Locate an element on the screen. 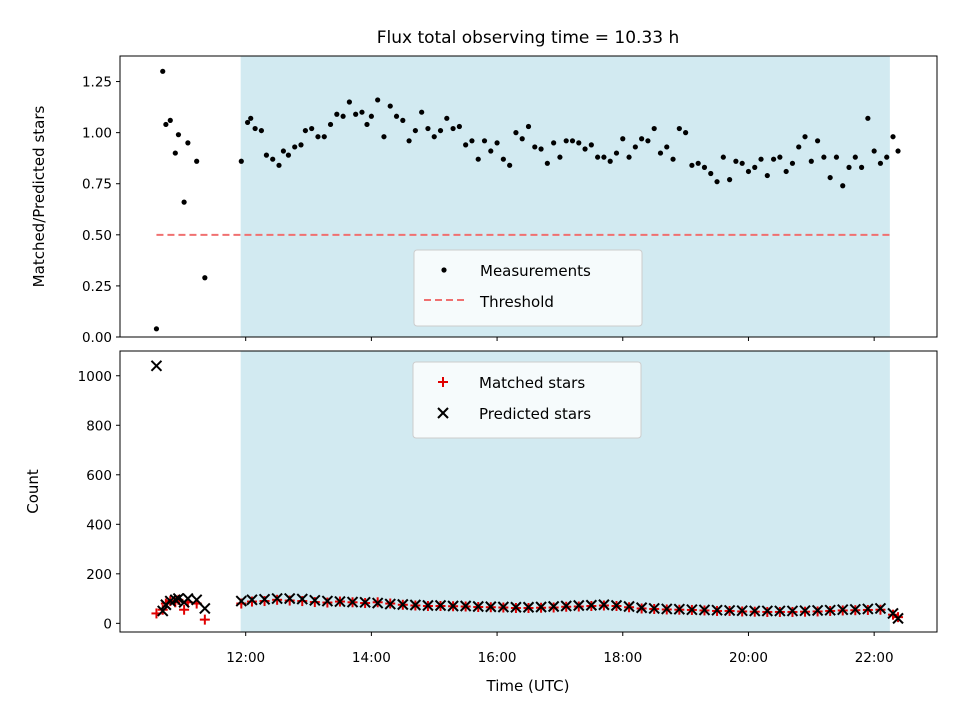 The width and height of the screenshot is (960, 720). y-axis-label: Matched/Predicted stars is located at coordinates (39, 197).